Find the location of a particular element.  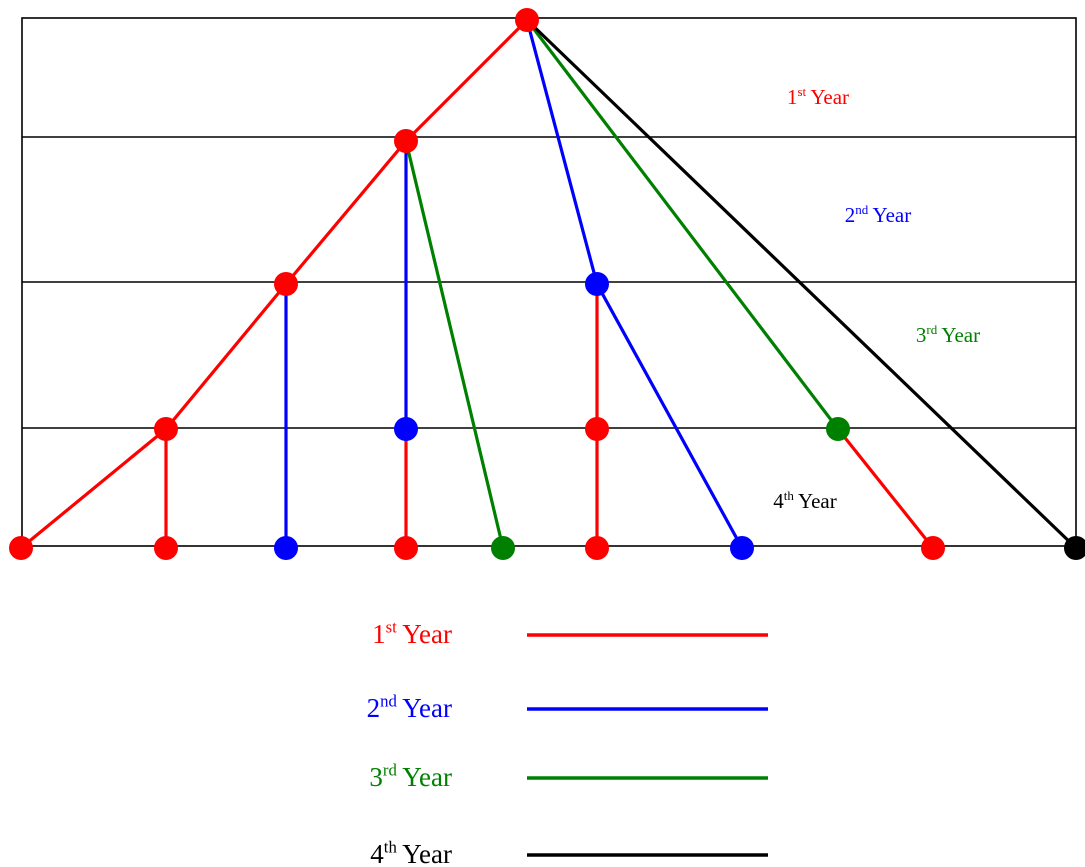

edge-g-l8 is located at coordinates (885, 488).